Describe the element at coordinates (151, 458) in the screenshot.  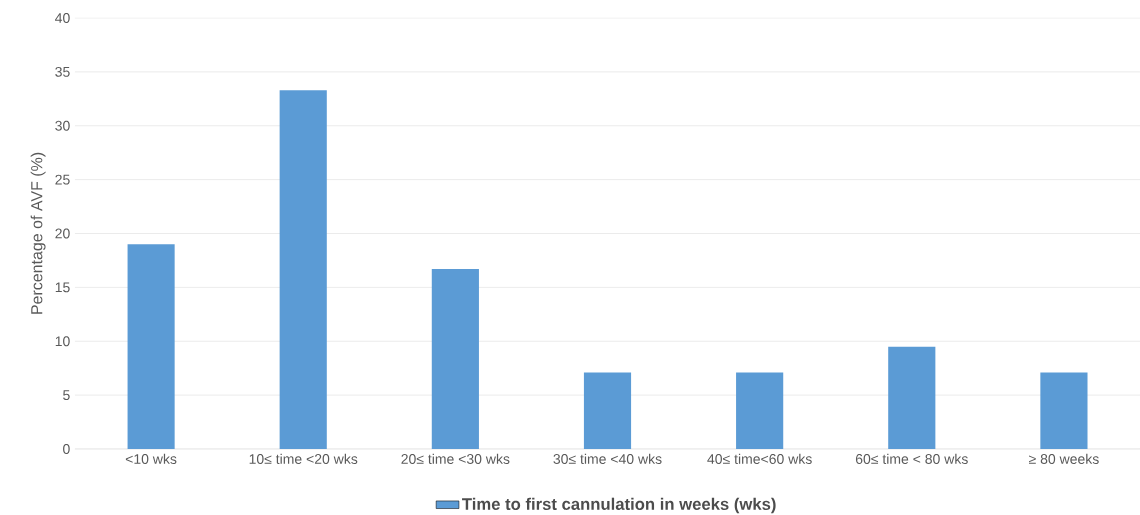
I see `x-tick-label: <10 wks` at that location.